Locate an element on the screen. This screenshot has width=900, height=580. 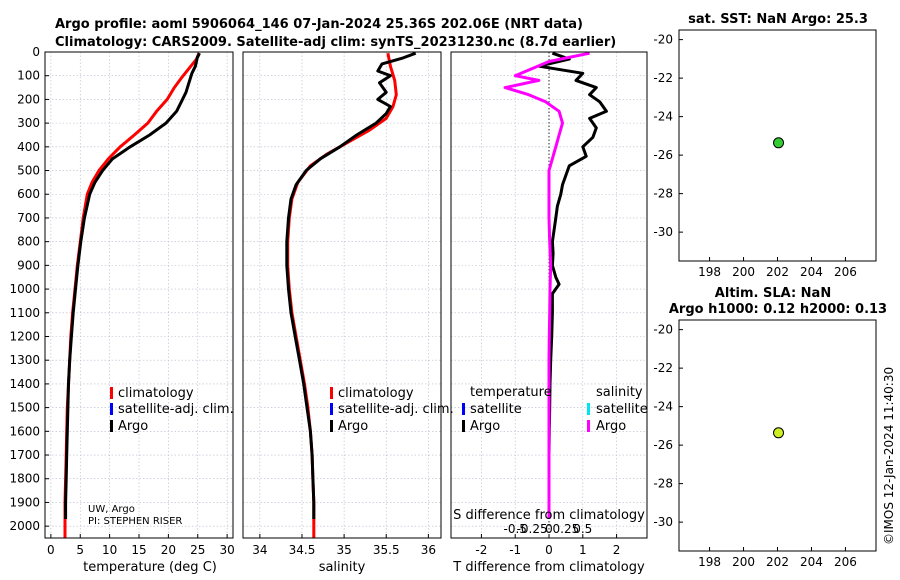
temperature-legend: climatology satellite-adj. clim. Argo is located at coordinates (172, 410).